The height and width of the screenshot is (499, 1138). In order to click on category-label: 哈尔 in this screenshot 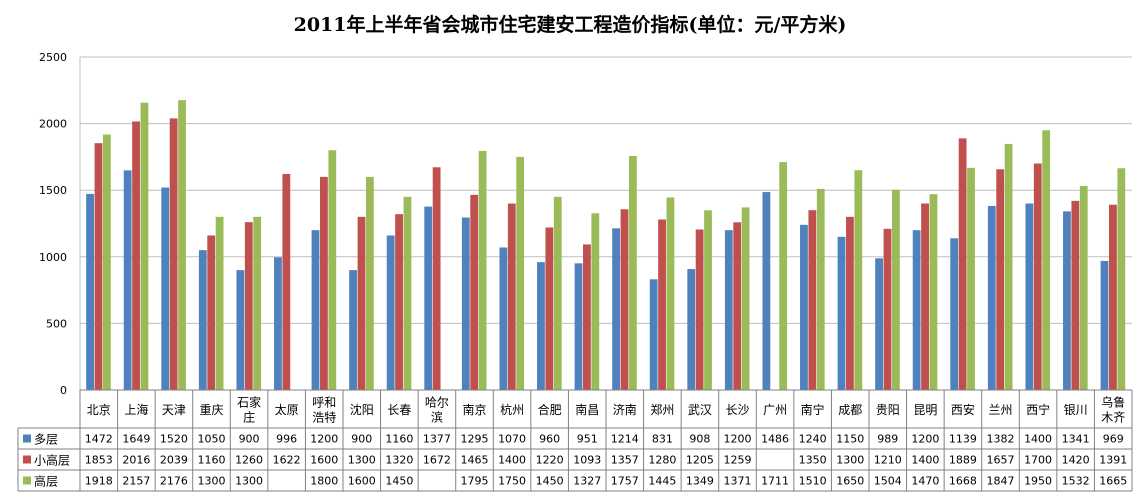, I will do `click(437, 402)`.